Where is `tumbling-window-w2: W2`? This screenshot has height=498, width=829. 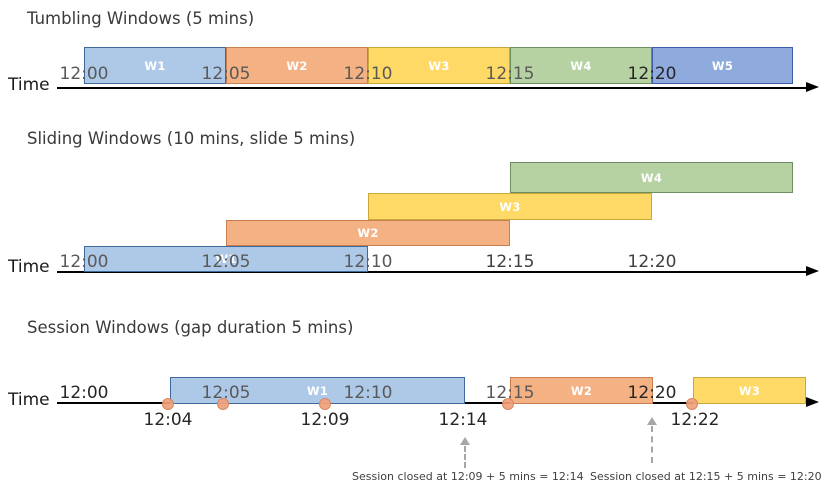
tumbling-window-w2: W2 is located at coordinates (297, 65).